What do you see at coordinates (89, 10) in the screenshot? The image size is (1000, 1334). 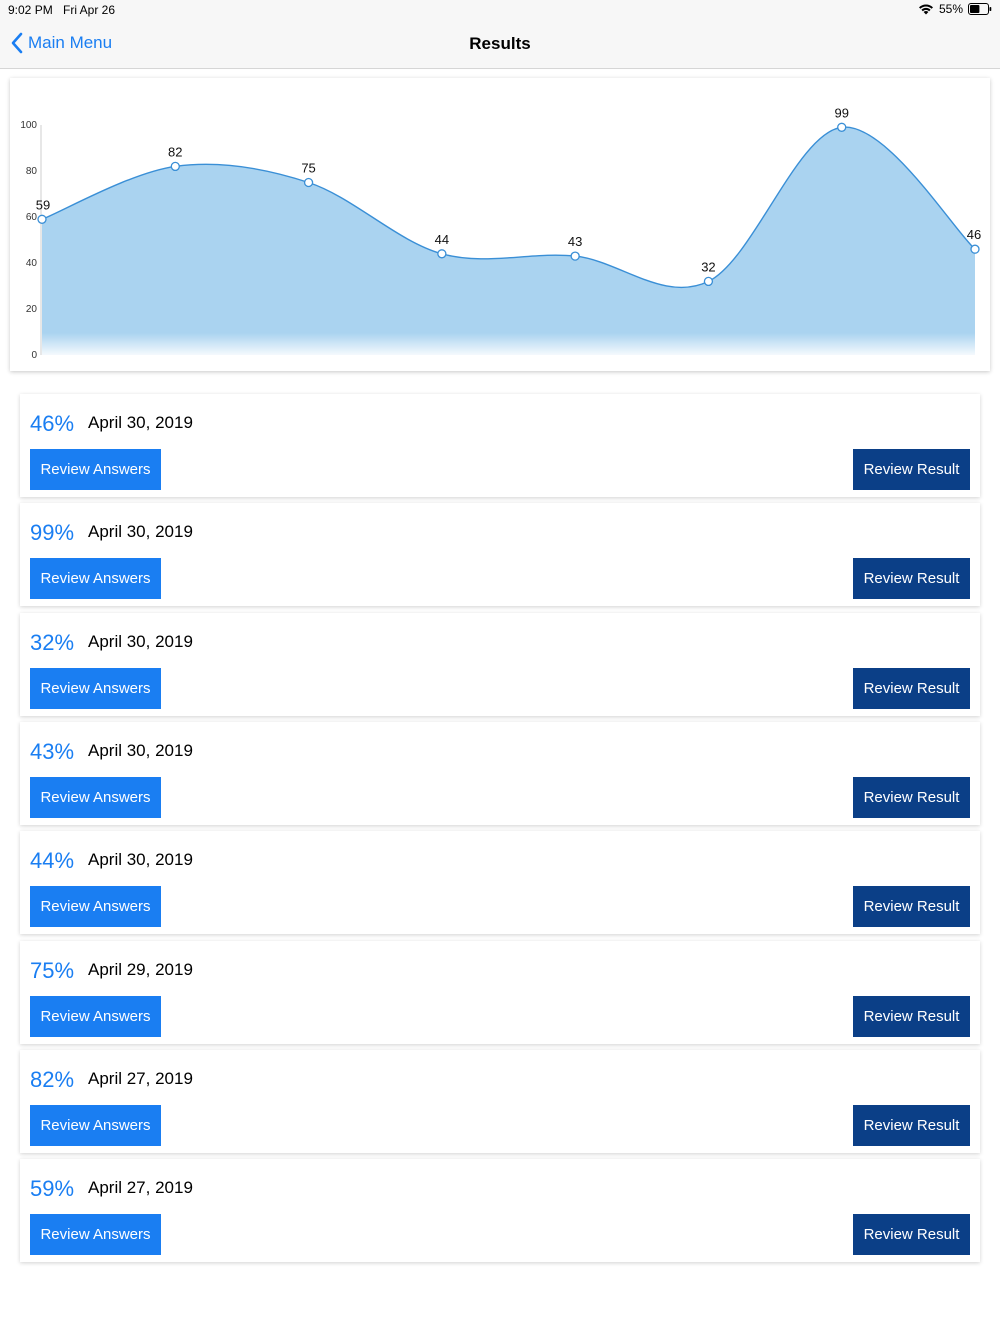 I see `status-date: Fri Apr 26` at bounding box center [89, 10].